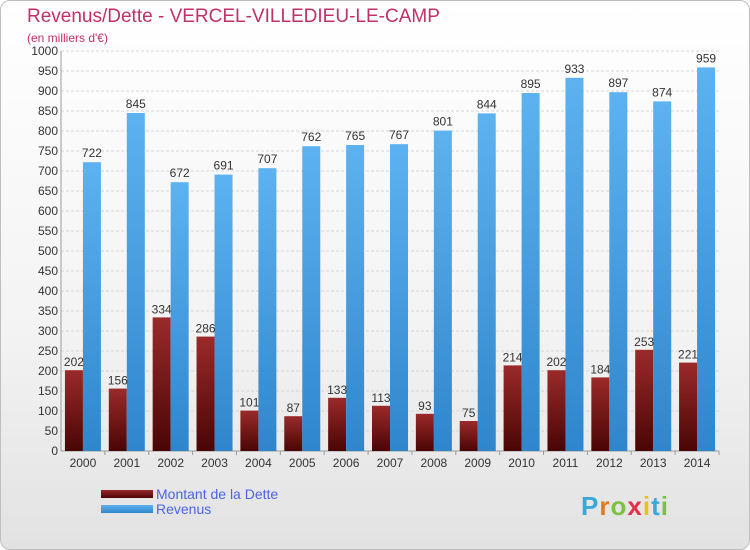 The image size is (750, 550). What do you see at coordinates (92, 153) in the screenshot?
I see `data-label-revenus: 722` at bounding box center [92, 153].